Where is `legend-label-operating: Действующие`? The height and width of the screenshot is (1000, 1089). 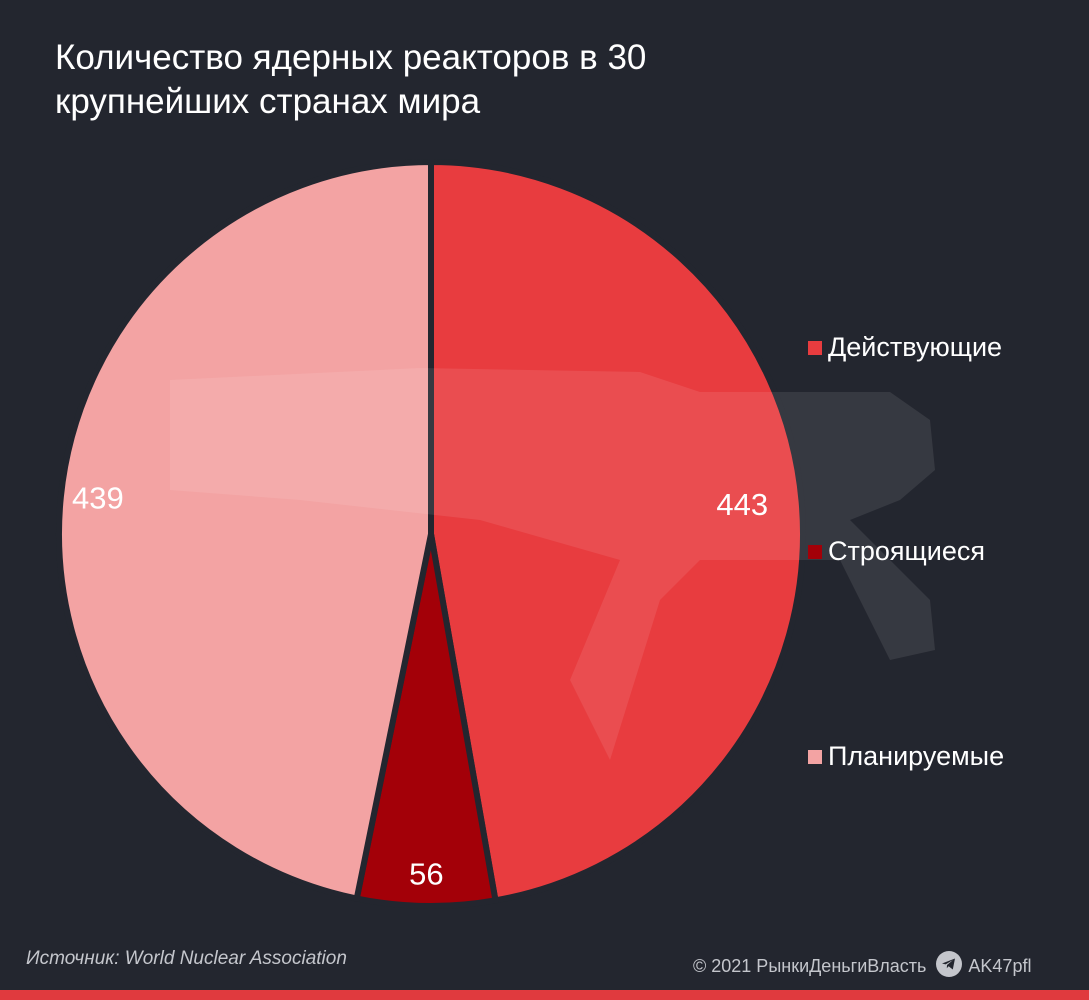
legend-label-operating: Действующие is located at coordinates (915, 347).